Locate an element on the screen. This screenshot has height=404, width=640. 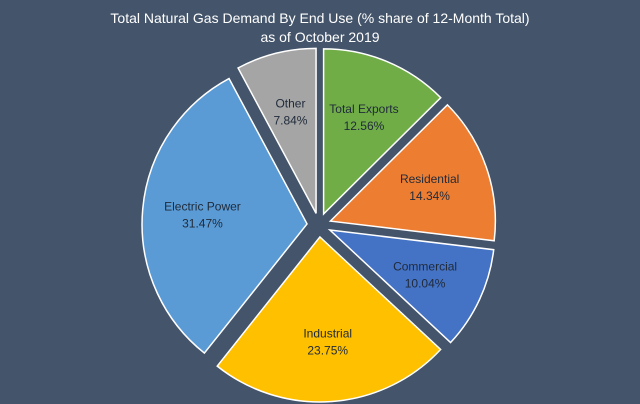
pie-slice-commercial is located at coordinates (411, 286).